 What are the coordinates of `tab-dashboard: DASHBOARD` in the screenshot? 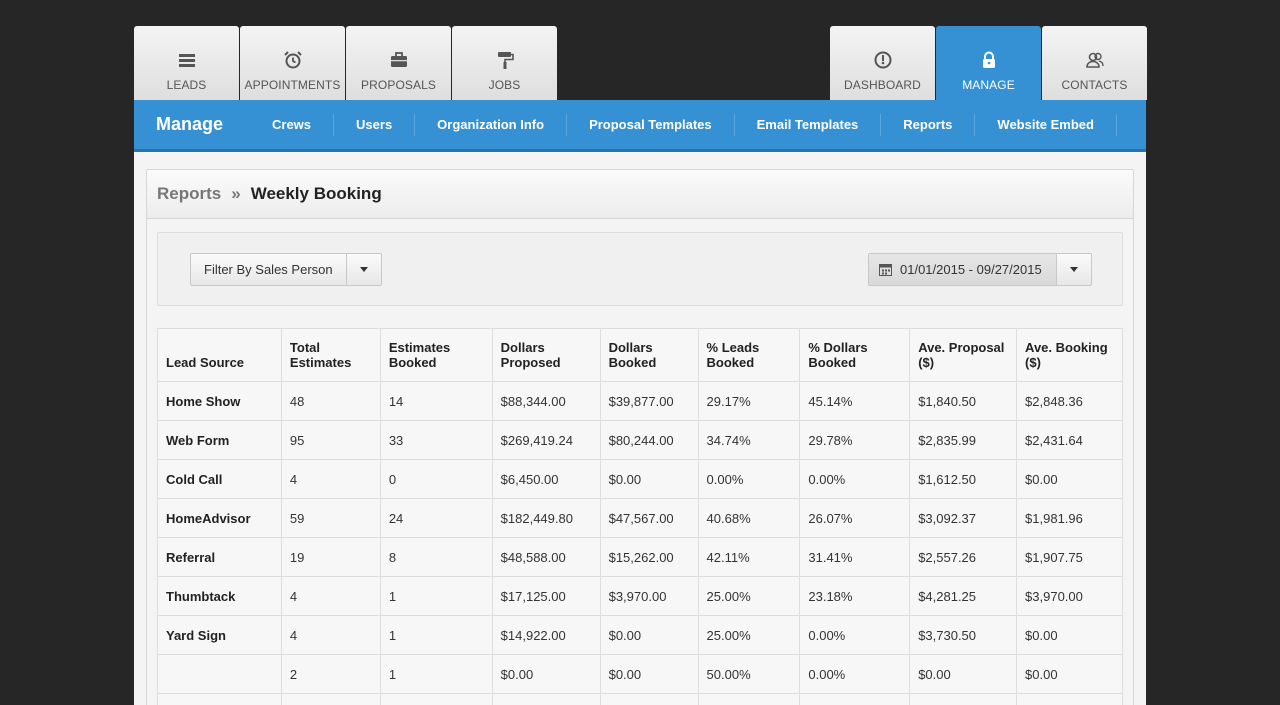 It's located at (882, 63).